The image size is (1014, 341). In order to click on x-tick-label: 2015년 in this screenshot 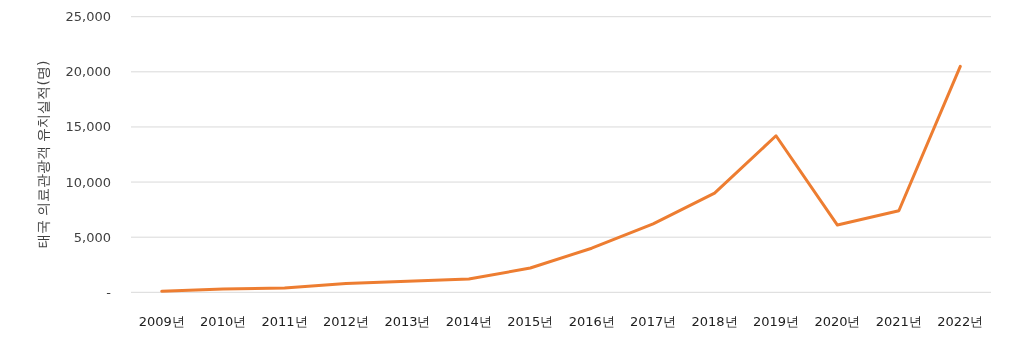, I will do `click(530, 321)`.